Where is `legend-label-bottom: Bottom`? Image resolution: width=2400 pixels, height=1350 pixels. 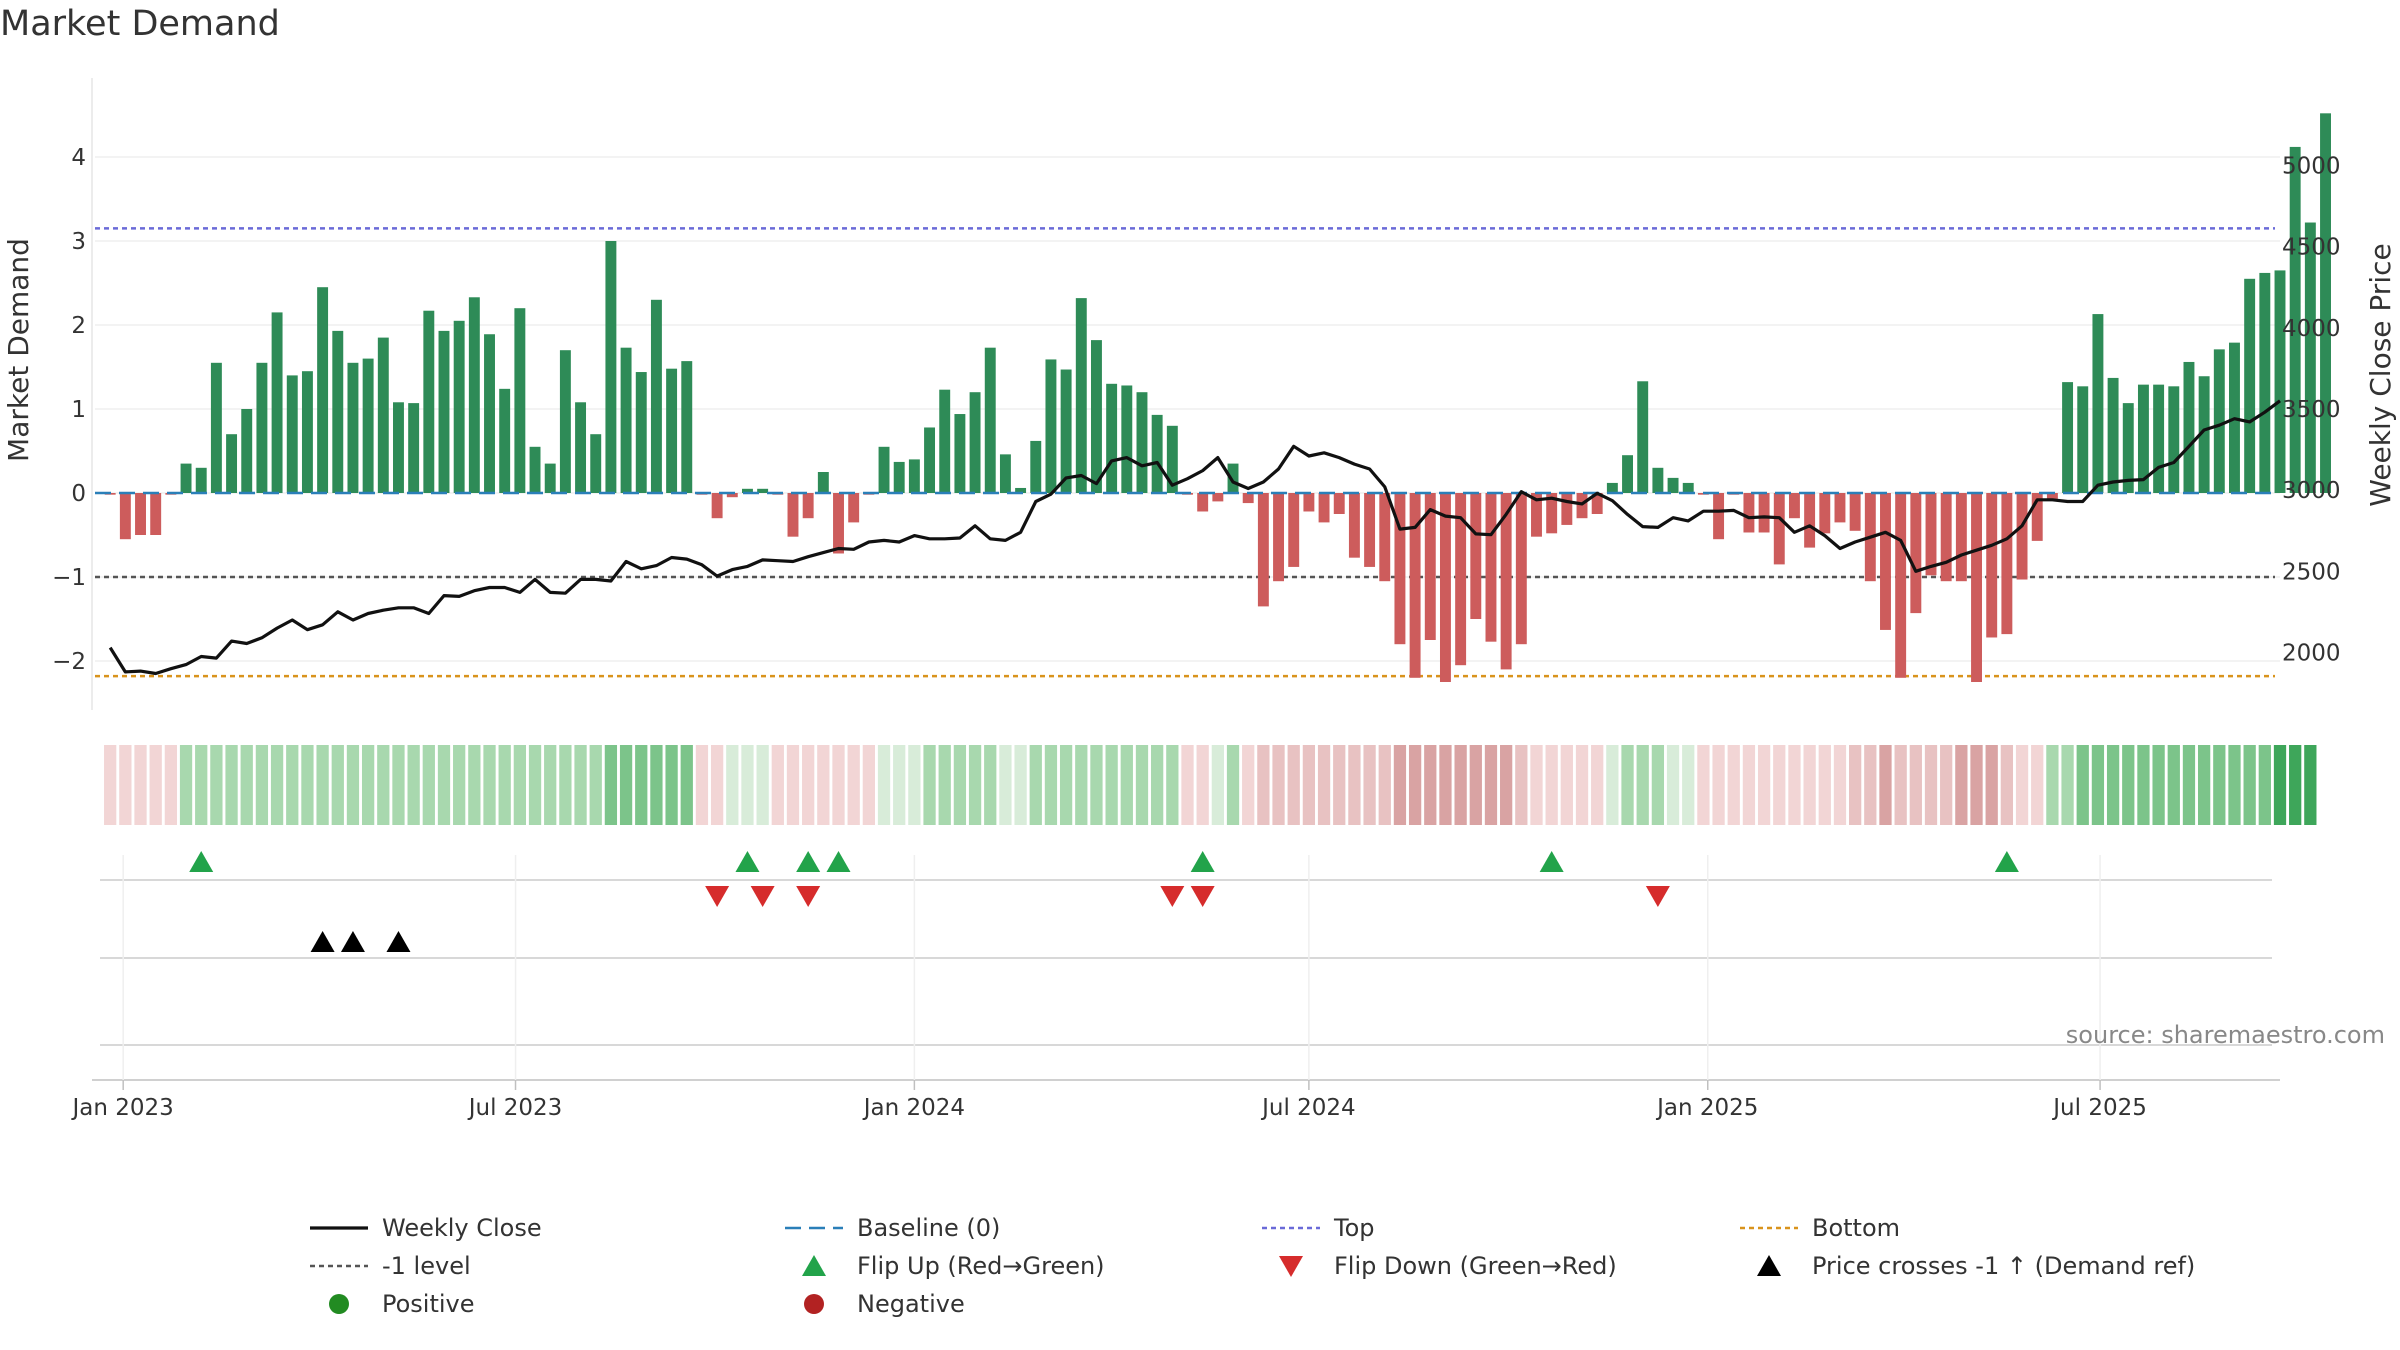
legend-label-bottom: Bottom is located at coordinates (1856, 1228).